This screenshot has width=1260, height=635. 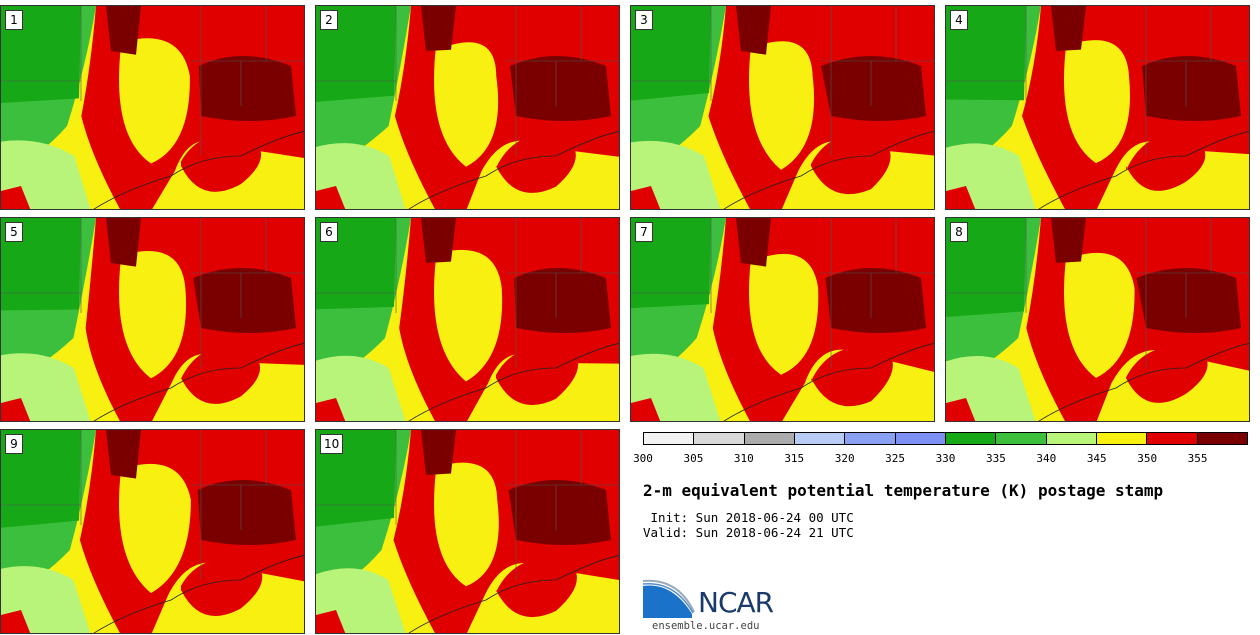 What do you see at coordinates (643, 458) in the screenshot?
I see `colorbar-tick-label: 300` at bounding box center [643, 458].